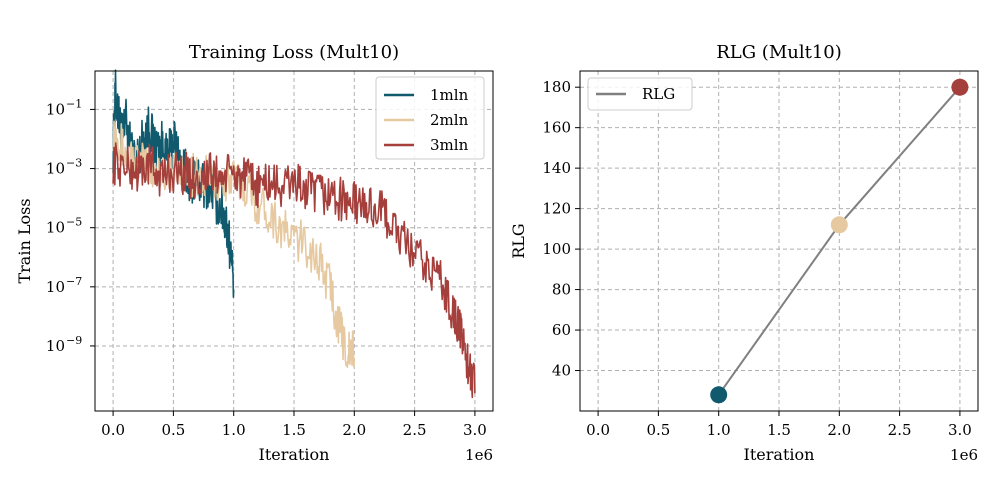 This screenshot has height=498, width=997. What do you see at coordinates (556, 87) in the screenshot?
I see `y-tick-label: 180` at bounding box center [556, 87].